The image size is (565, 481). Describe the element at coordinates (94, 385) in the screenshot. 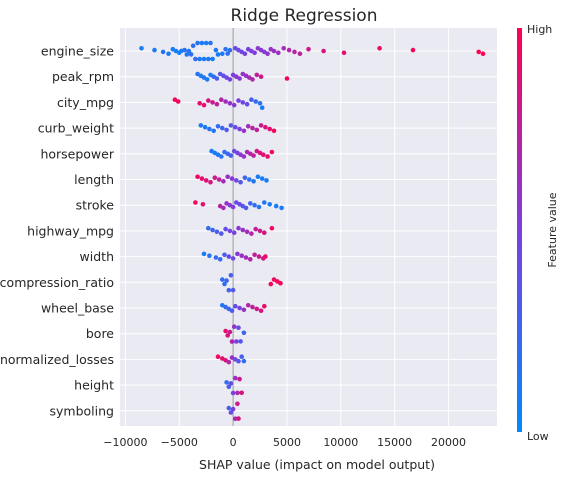

I see `feature-label-height: height` at that location.